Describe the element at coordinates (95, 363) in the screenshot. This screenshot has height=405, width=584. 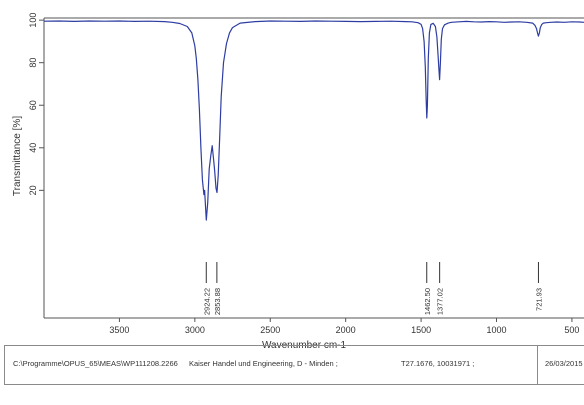
I see `footer-file-path: C:\Programme\OPUS_65\MEAS\WP111208.2266` at that location.